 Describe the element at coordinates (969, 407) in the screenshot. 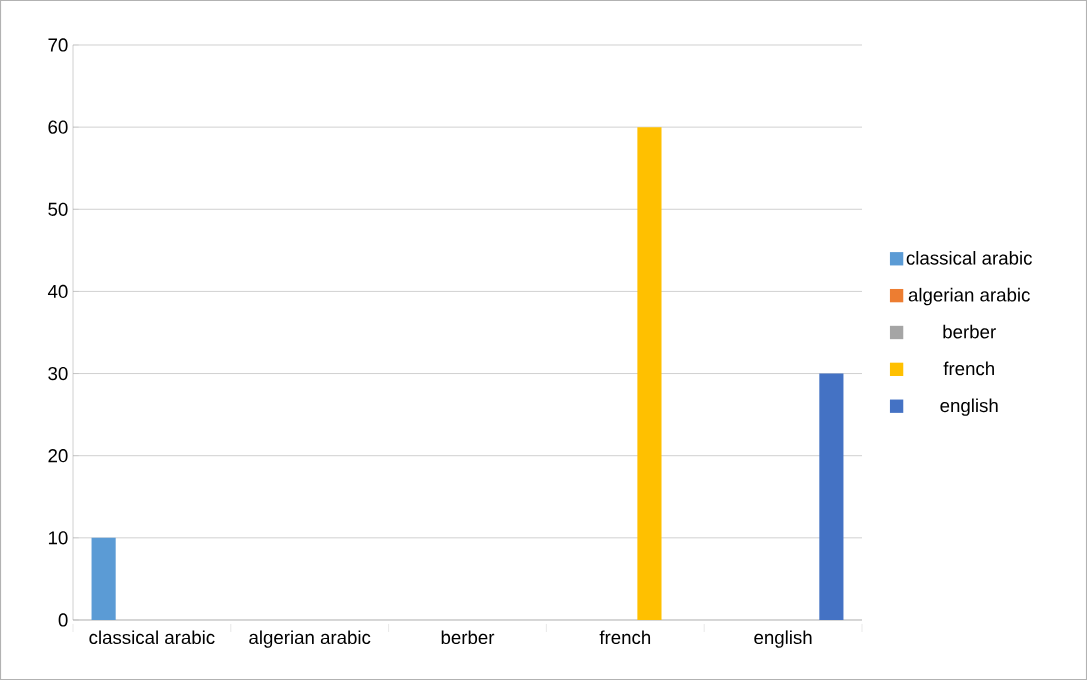

I see `legend-label: english` at that location.